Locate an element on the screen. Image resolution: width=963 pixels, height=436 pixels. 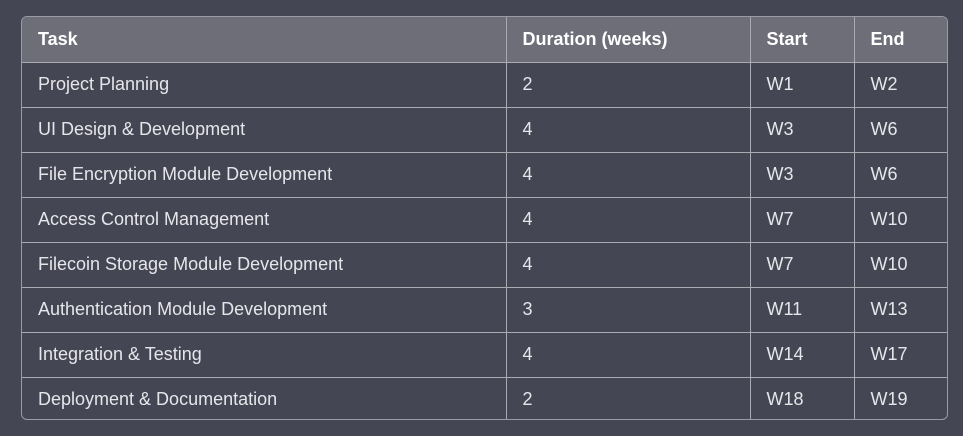
cell-duration: 3 is located at coordinates (628, 310).